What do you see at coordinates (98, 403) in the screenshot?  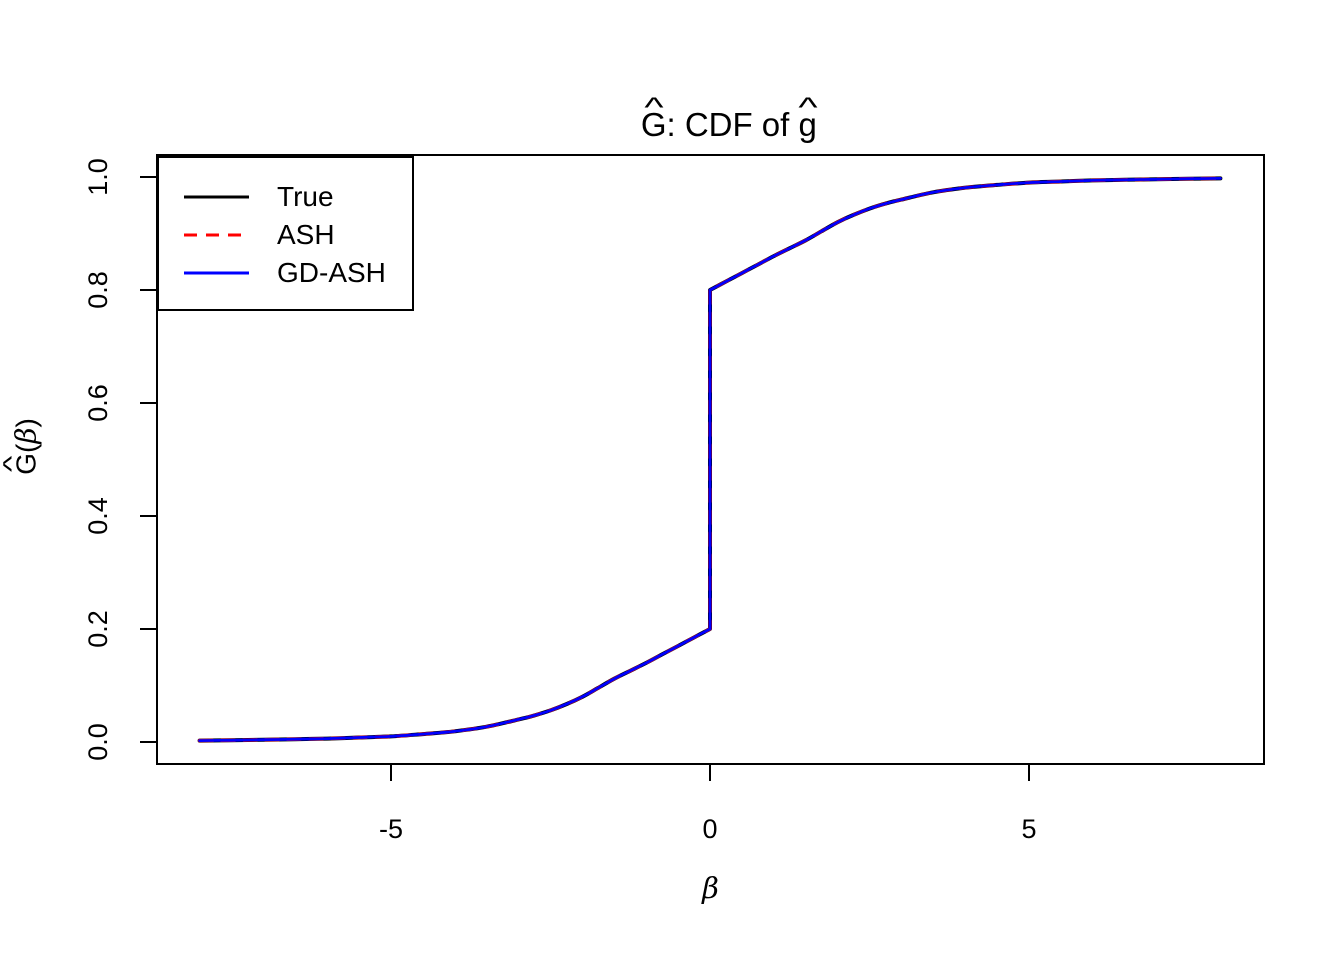 I see `y-tick-label: 0.6` at bounding box center [98, 403].